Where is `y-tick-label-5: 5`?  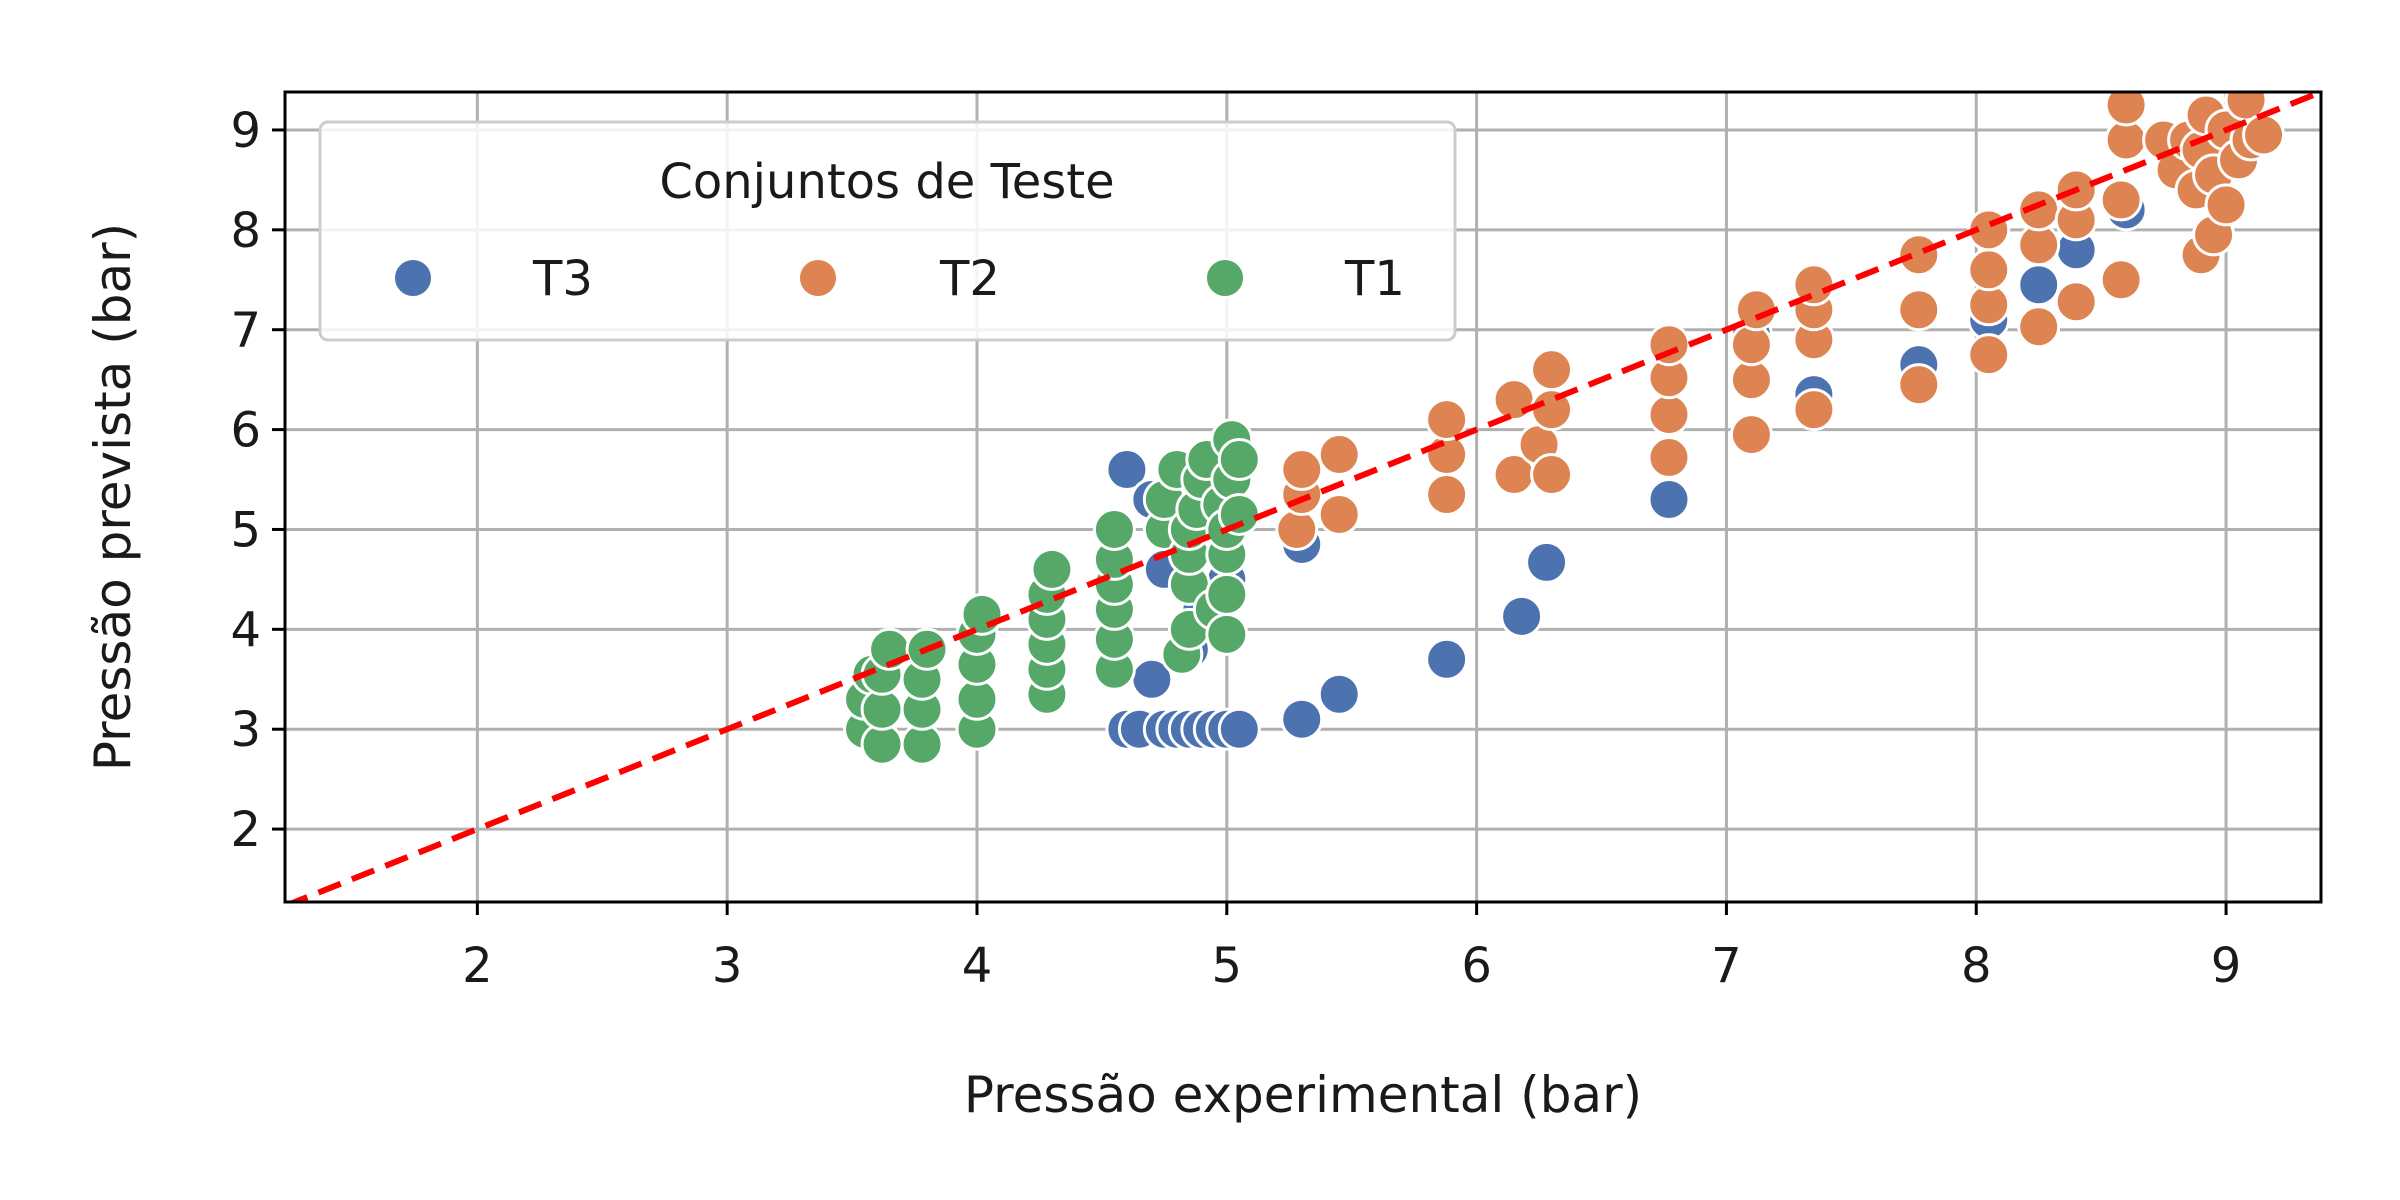
y-tick-label-5: 5 is located at coordinates (245, 530).